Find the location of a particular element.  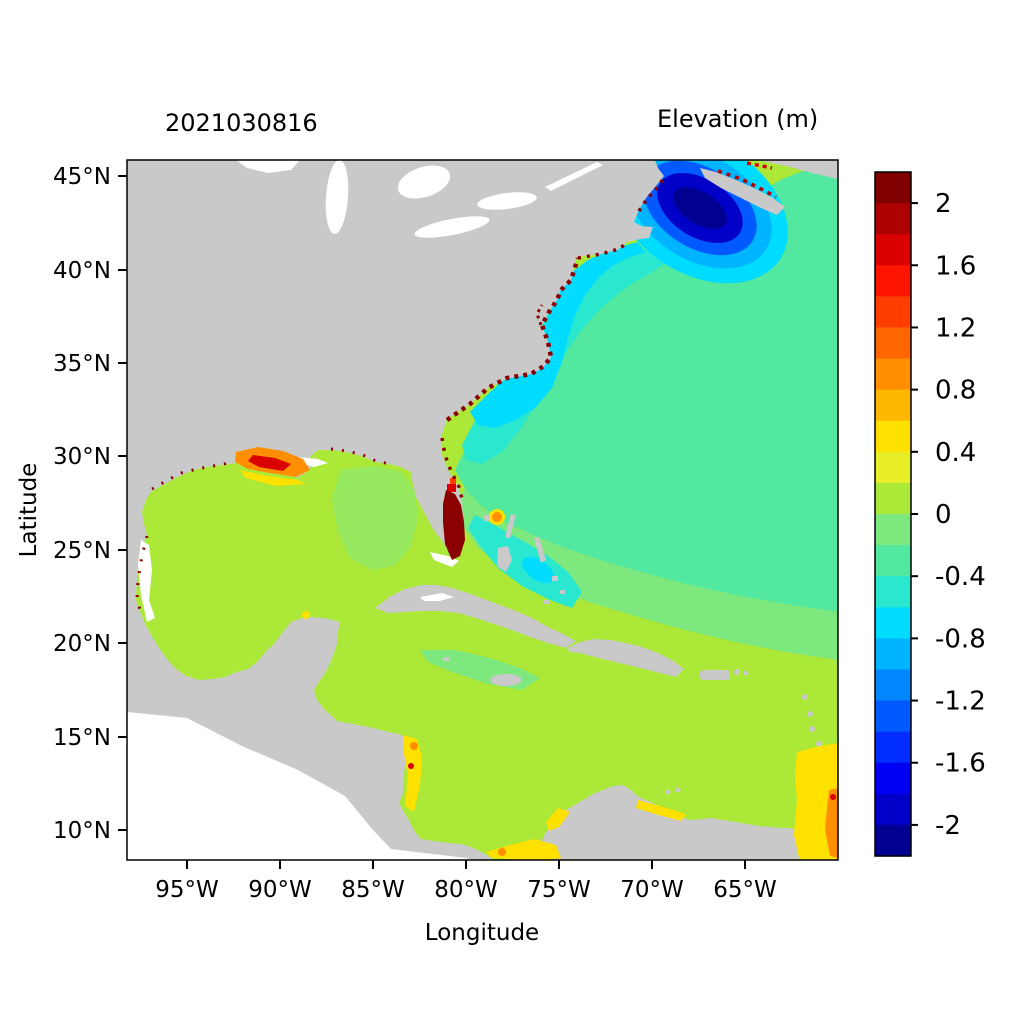

colombia-coast-yellow is located at coordinates (558, 819).